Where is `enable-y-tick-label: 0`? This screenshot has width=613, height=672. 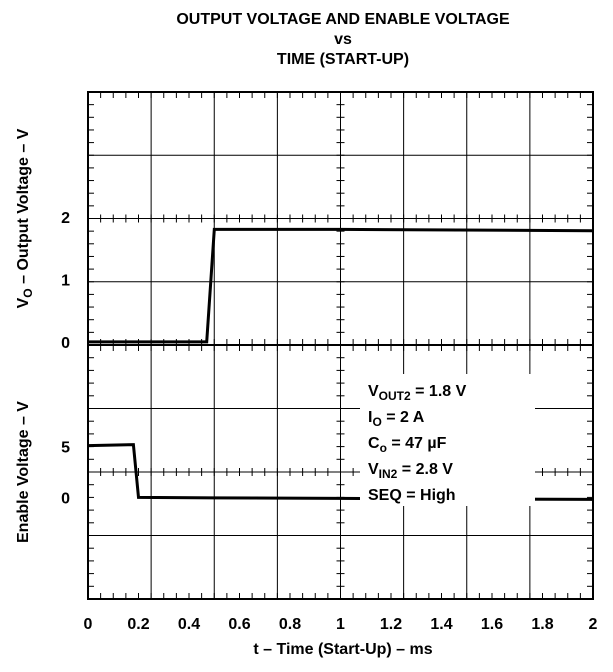 enable-y-tick-label: 0 is located at coordinates (65, 498).